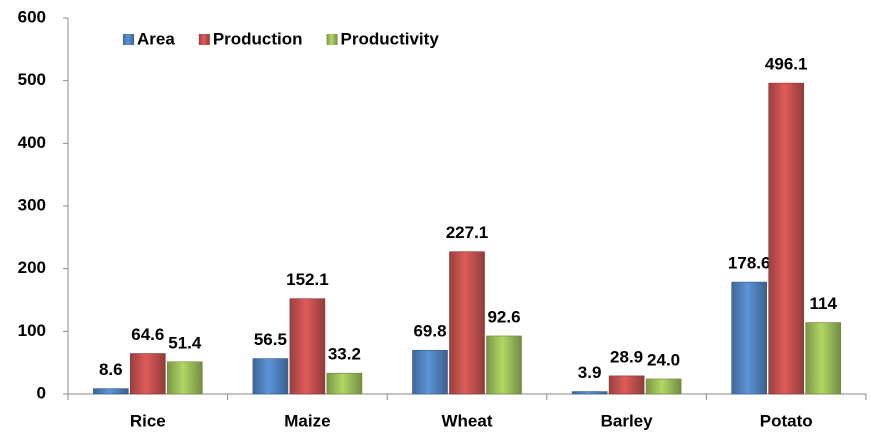  Describe the element at coordinates (627, 420) in the screenshot. I see `x-tick-label: Barley` at that location.